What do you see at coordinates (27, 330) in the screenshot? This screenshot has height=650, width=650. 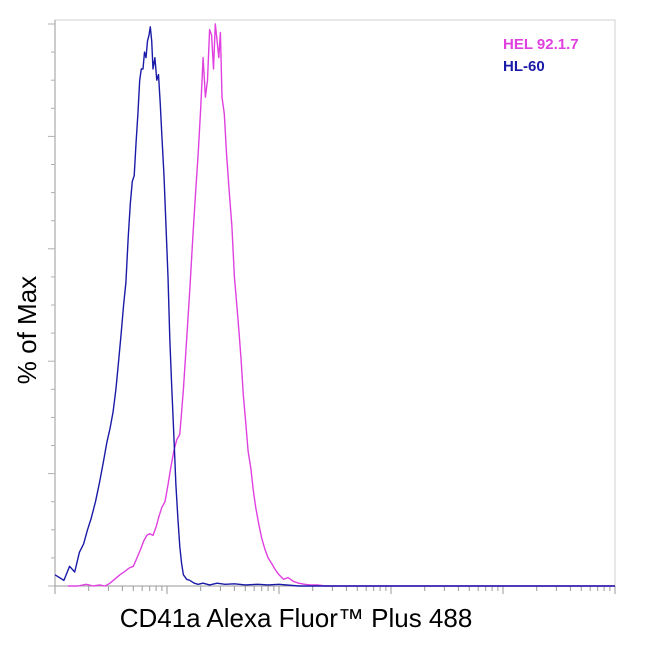 I see `y-axis-title: % of Max` at bounding box center [27, 330].